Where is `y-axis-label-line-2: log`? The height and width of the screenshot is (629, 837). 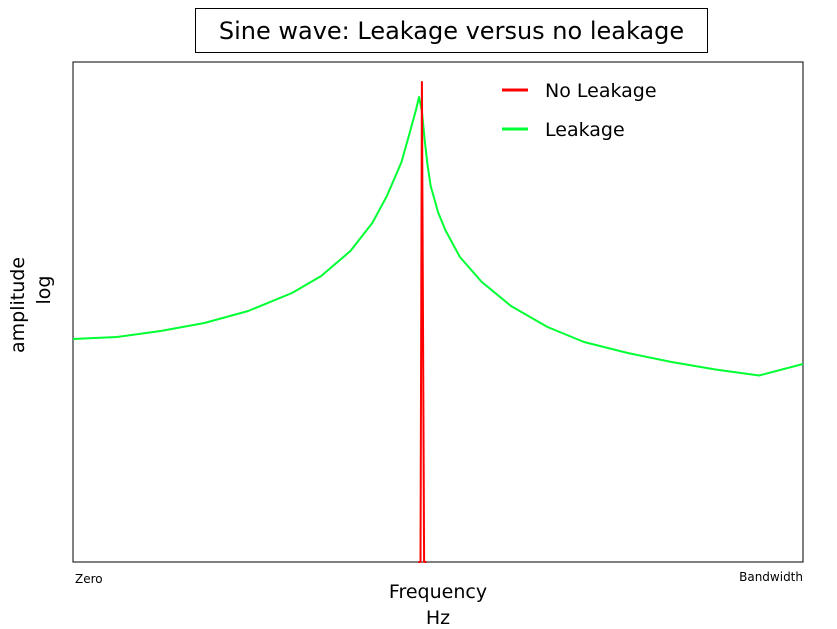 y-axis-label-line-2: log is located at coordinates (44, 290).